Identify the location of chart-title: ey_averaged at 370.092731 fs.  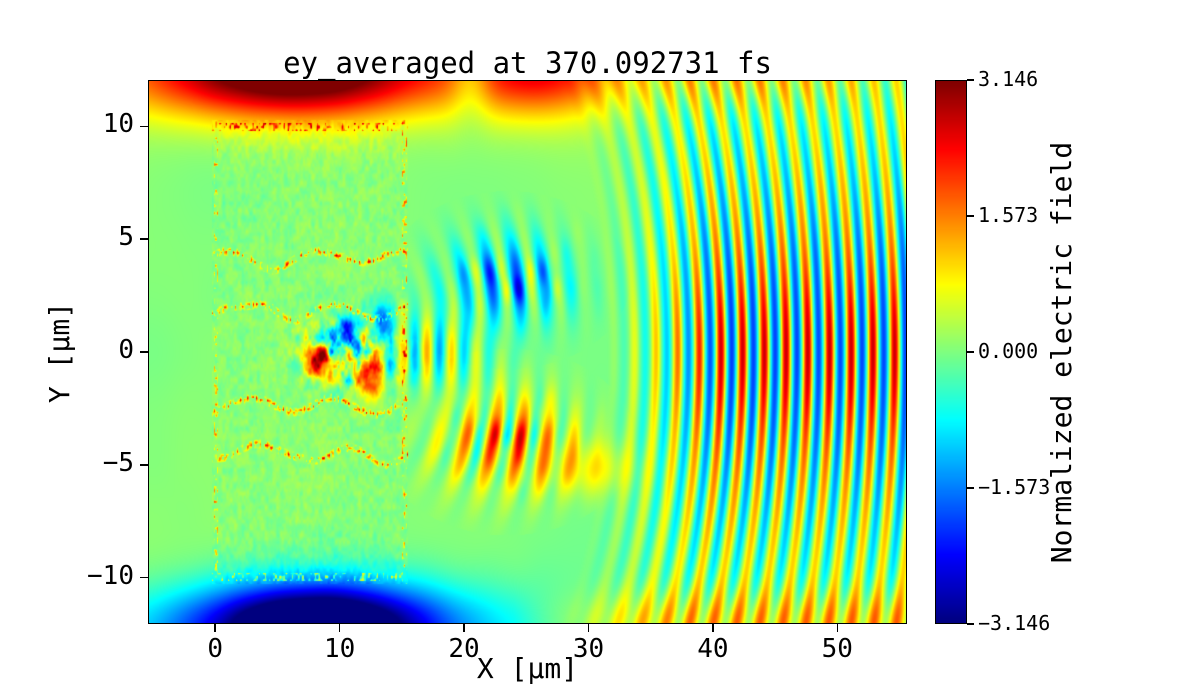
(527, 63).